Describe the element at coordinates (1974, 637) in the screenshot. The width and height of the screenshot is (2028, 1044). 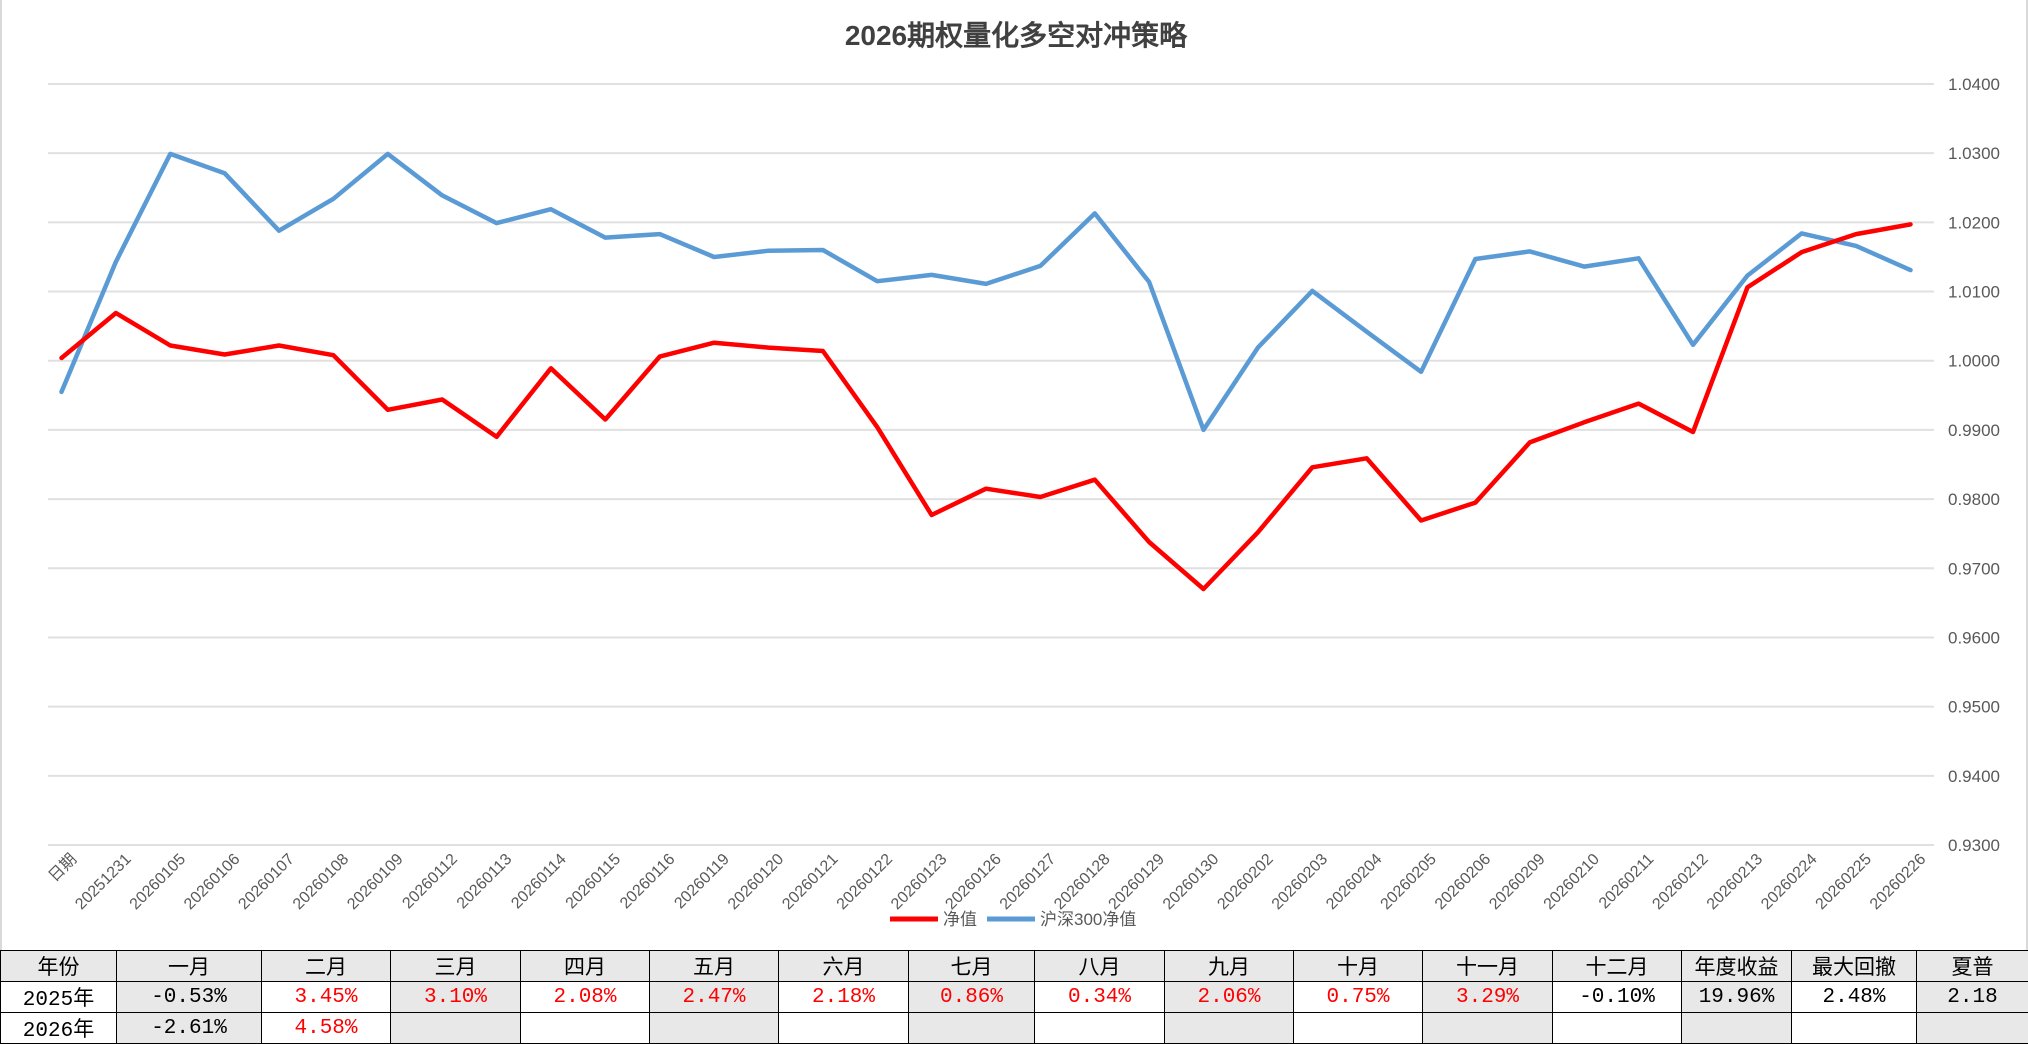
I see `y-tick-label: 0.9600` at that location.